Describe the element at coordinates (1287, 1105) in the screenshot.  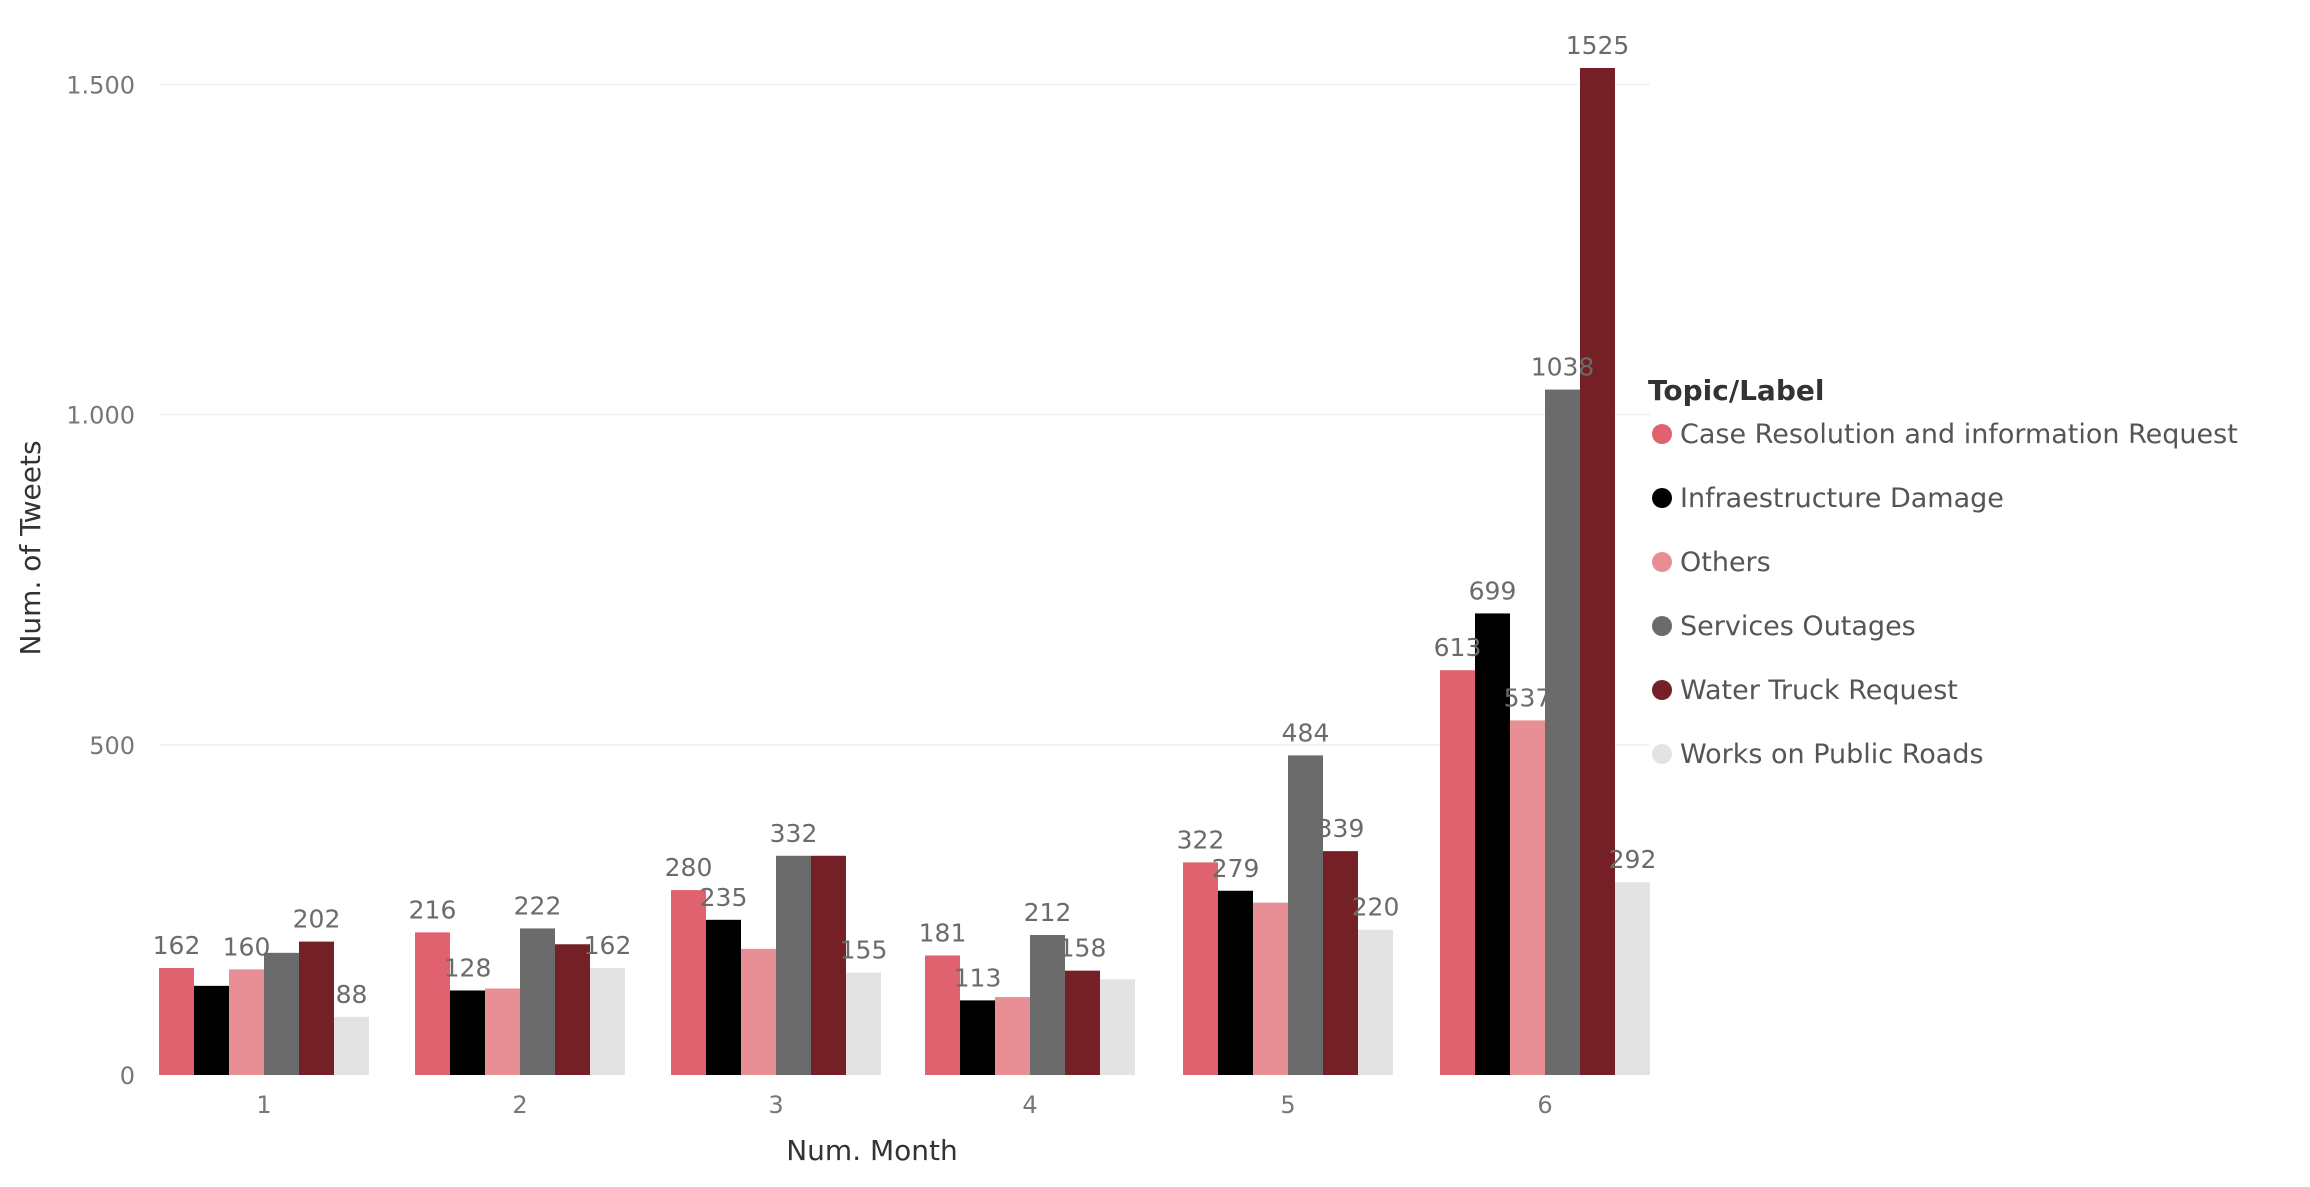
I see `x-tick-label: 5` at that location.